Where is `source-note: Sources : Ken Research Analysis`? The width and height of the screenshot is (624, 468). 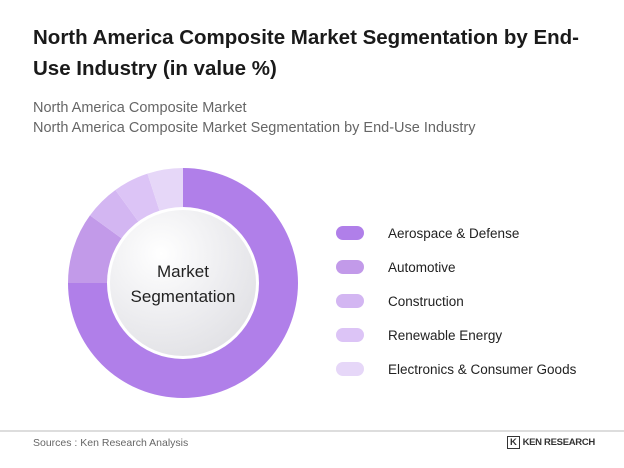 source-note: Sources : Ken Research Analysis is located at coordinates (111, 443).